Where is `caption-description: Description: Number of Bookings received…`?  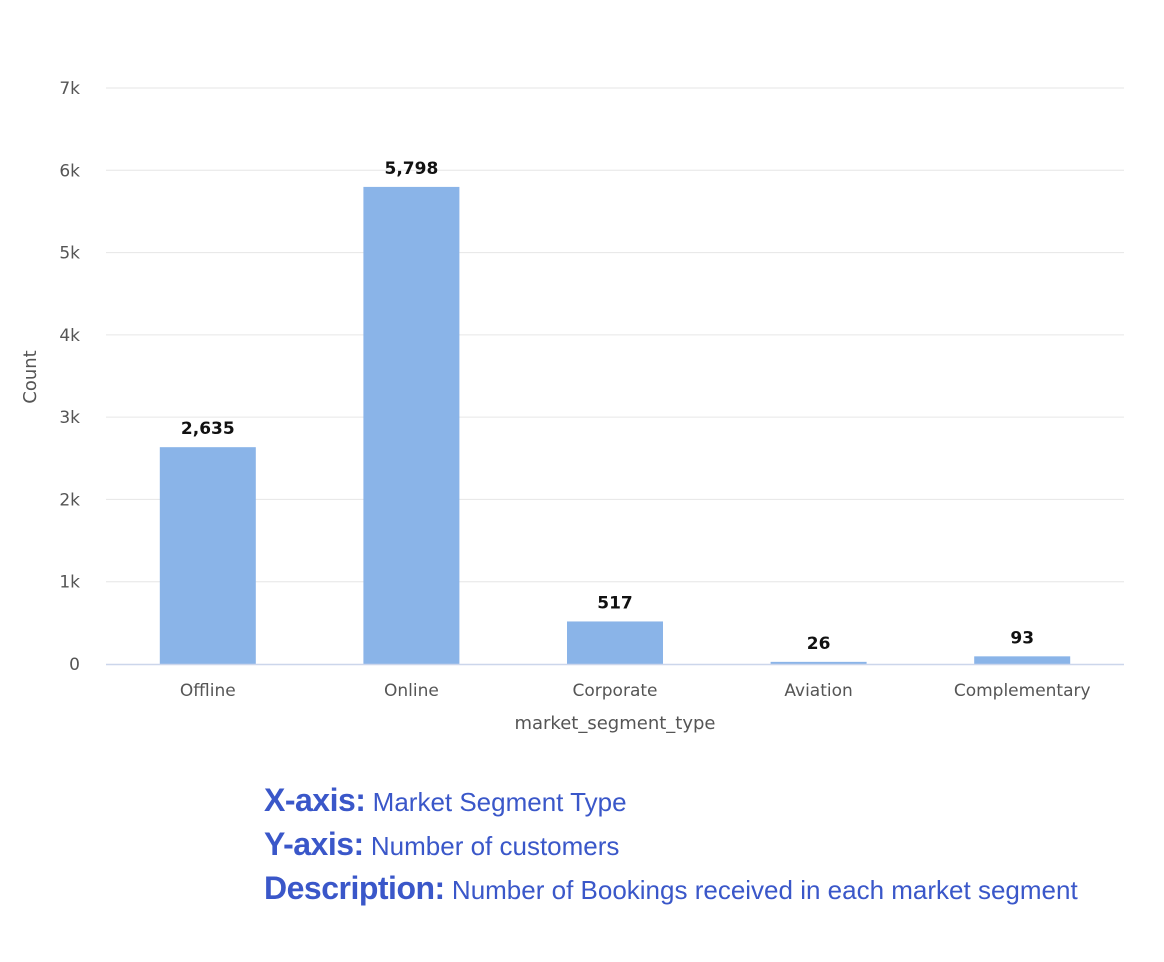 caption-description: Description: Number of Bookings received… is located at coordinates (694, 888).